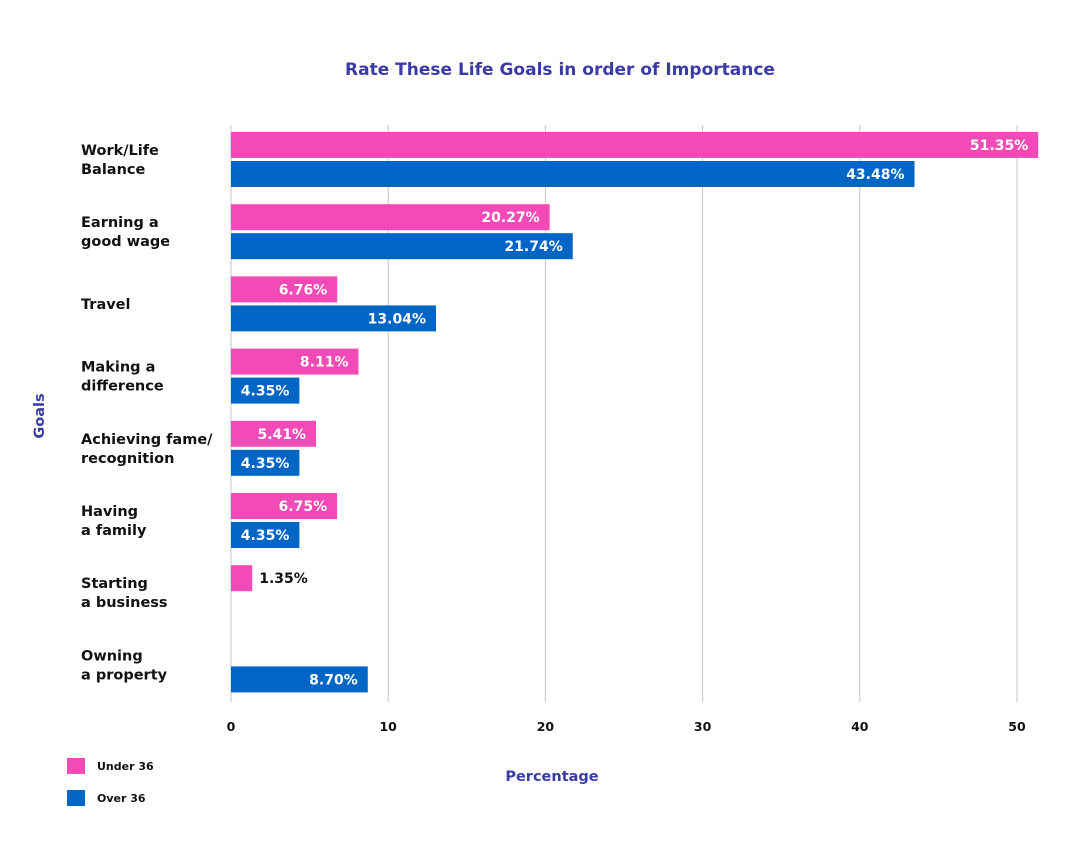 This screenshot has width=1076, height=842. I want to click on legend-label: Under 36, so click(125, 766).